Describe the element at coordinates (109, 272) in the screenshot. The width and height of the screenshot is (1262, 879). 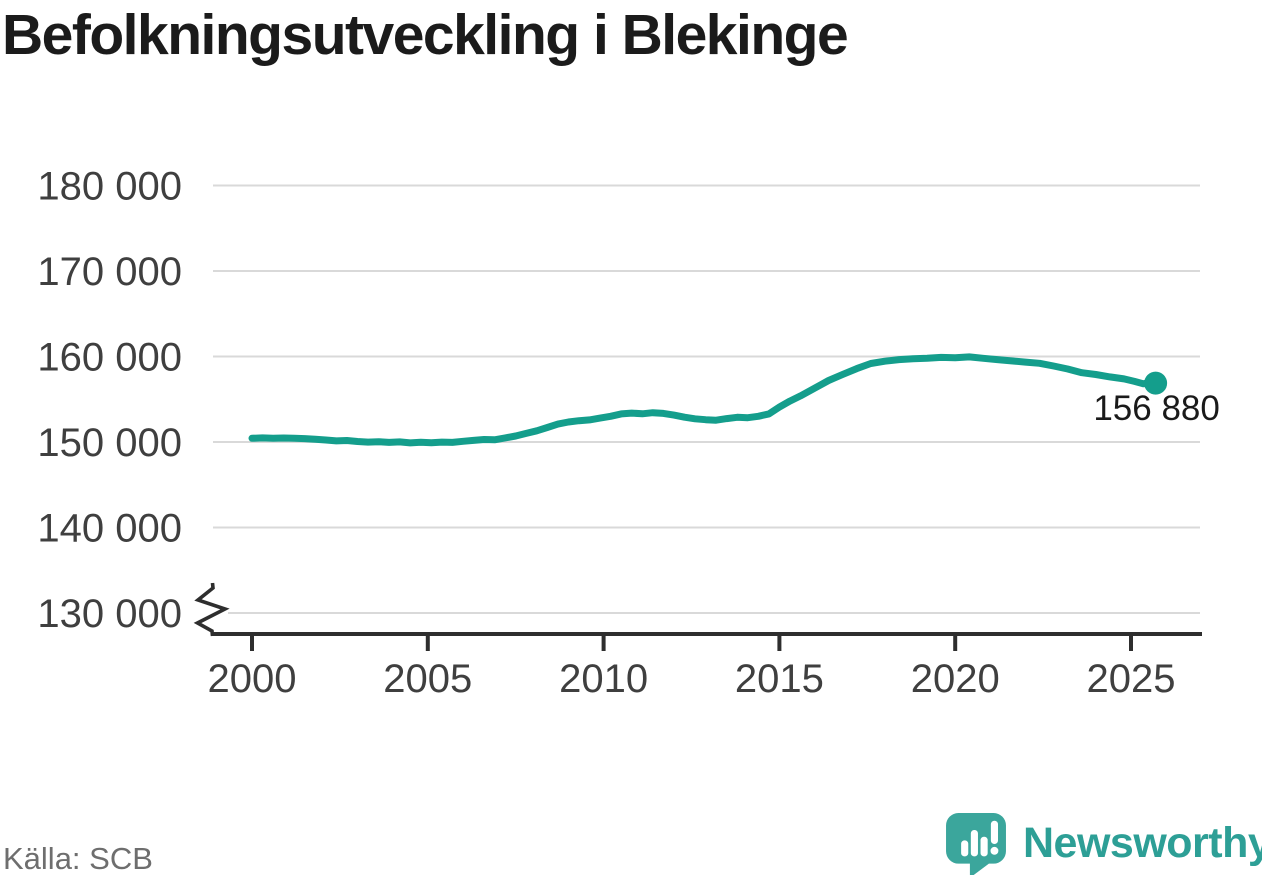
I see `y-tick-label: 170 000` at that location.